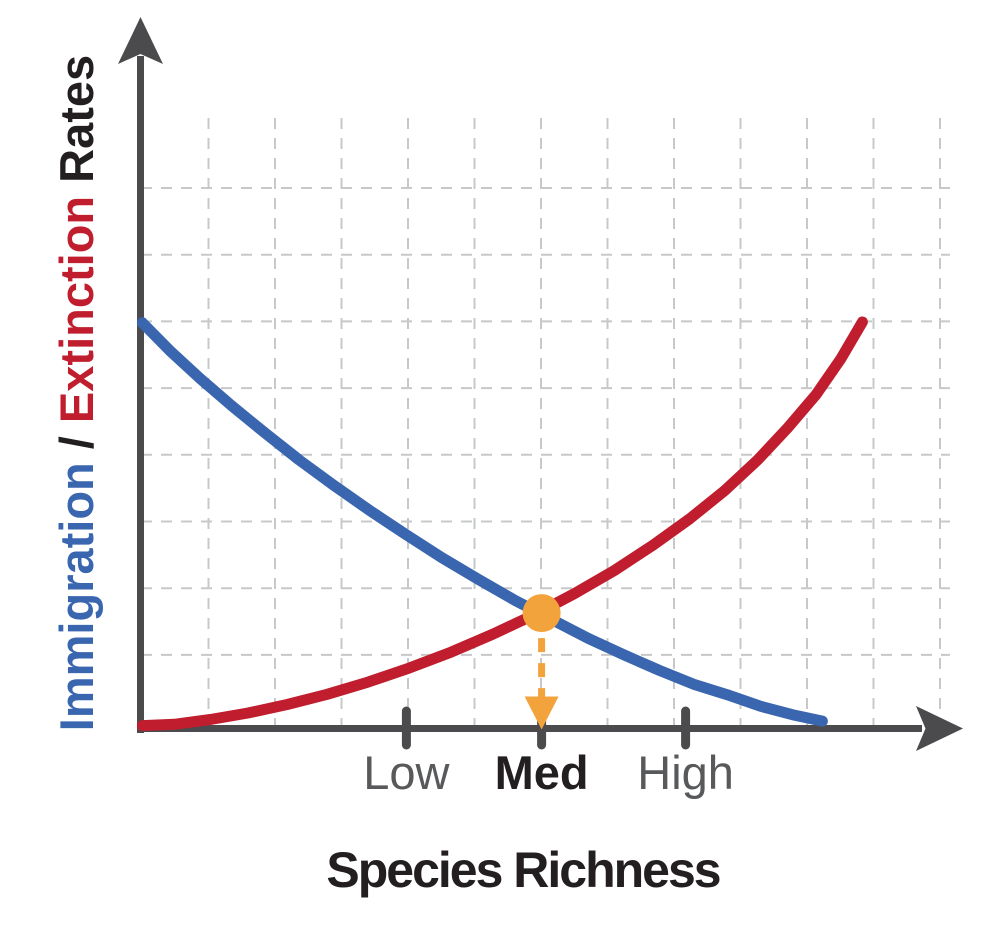  Describe the element at coordinates (76, 442) in the screenshot. I see `y-axis-label-slash: /` at that location.